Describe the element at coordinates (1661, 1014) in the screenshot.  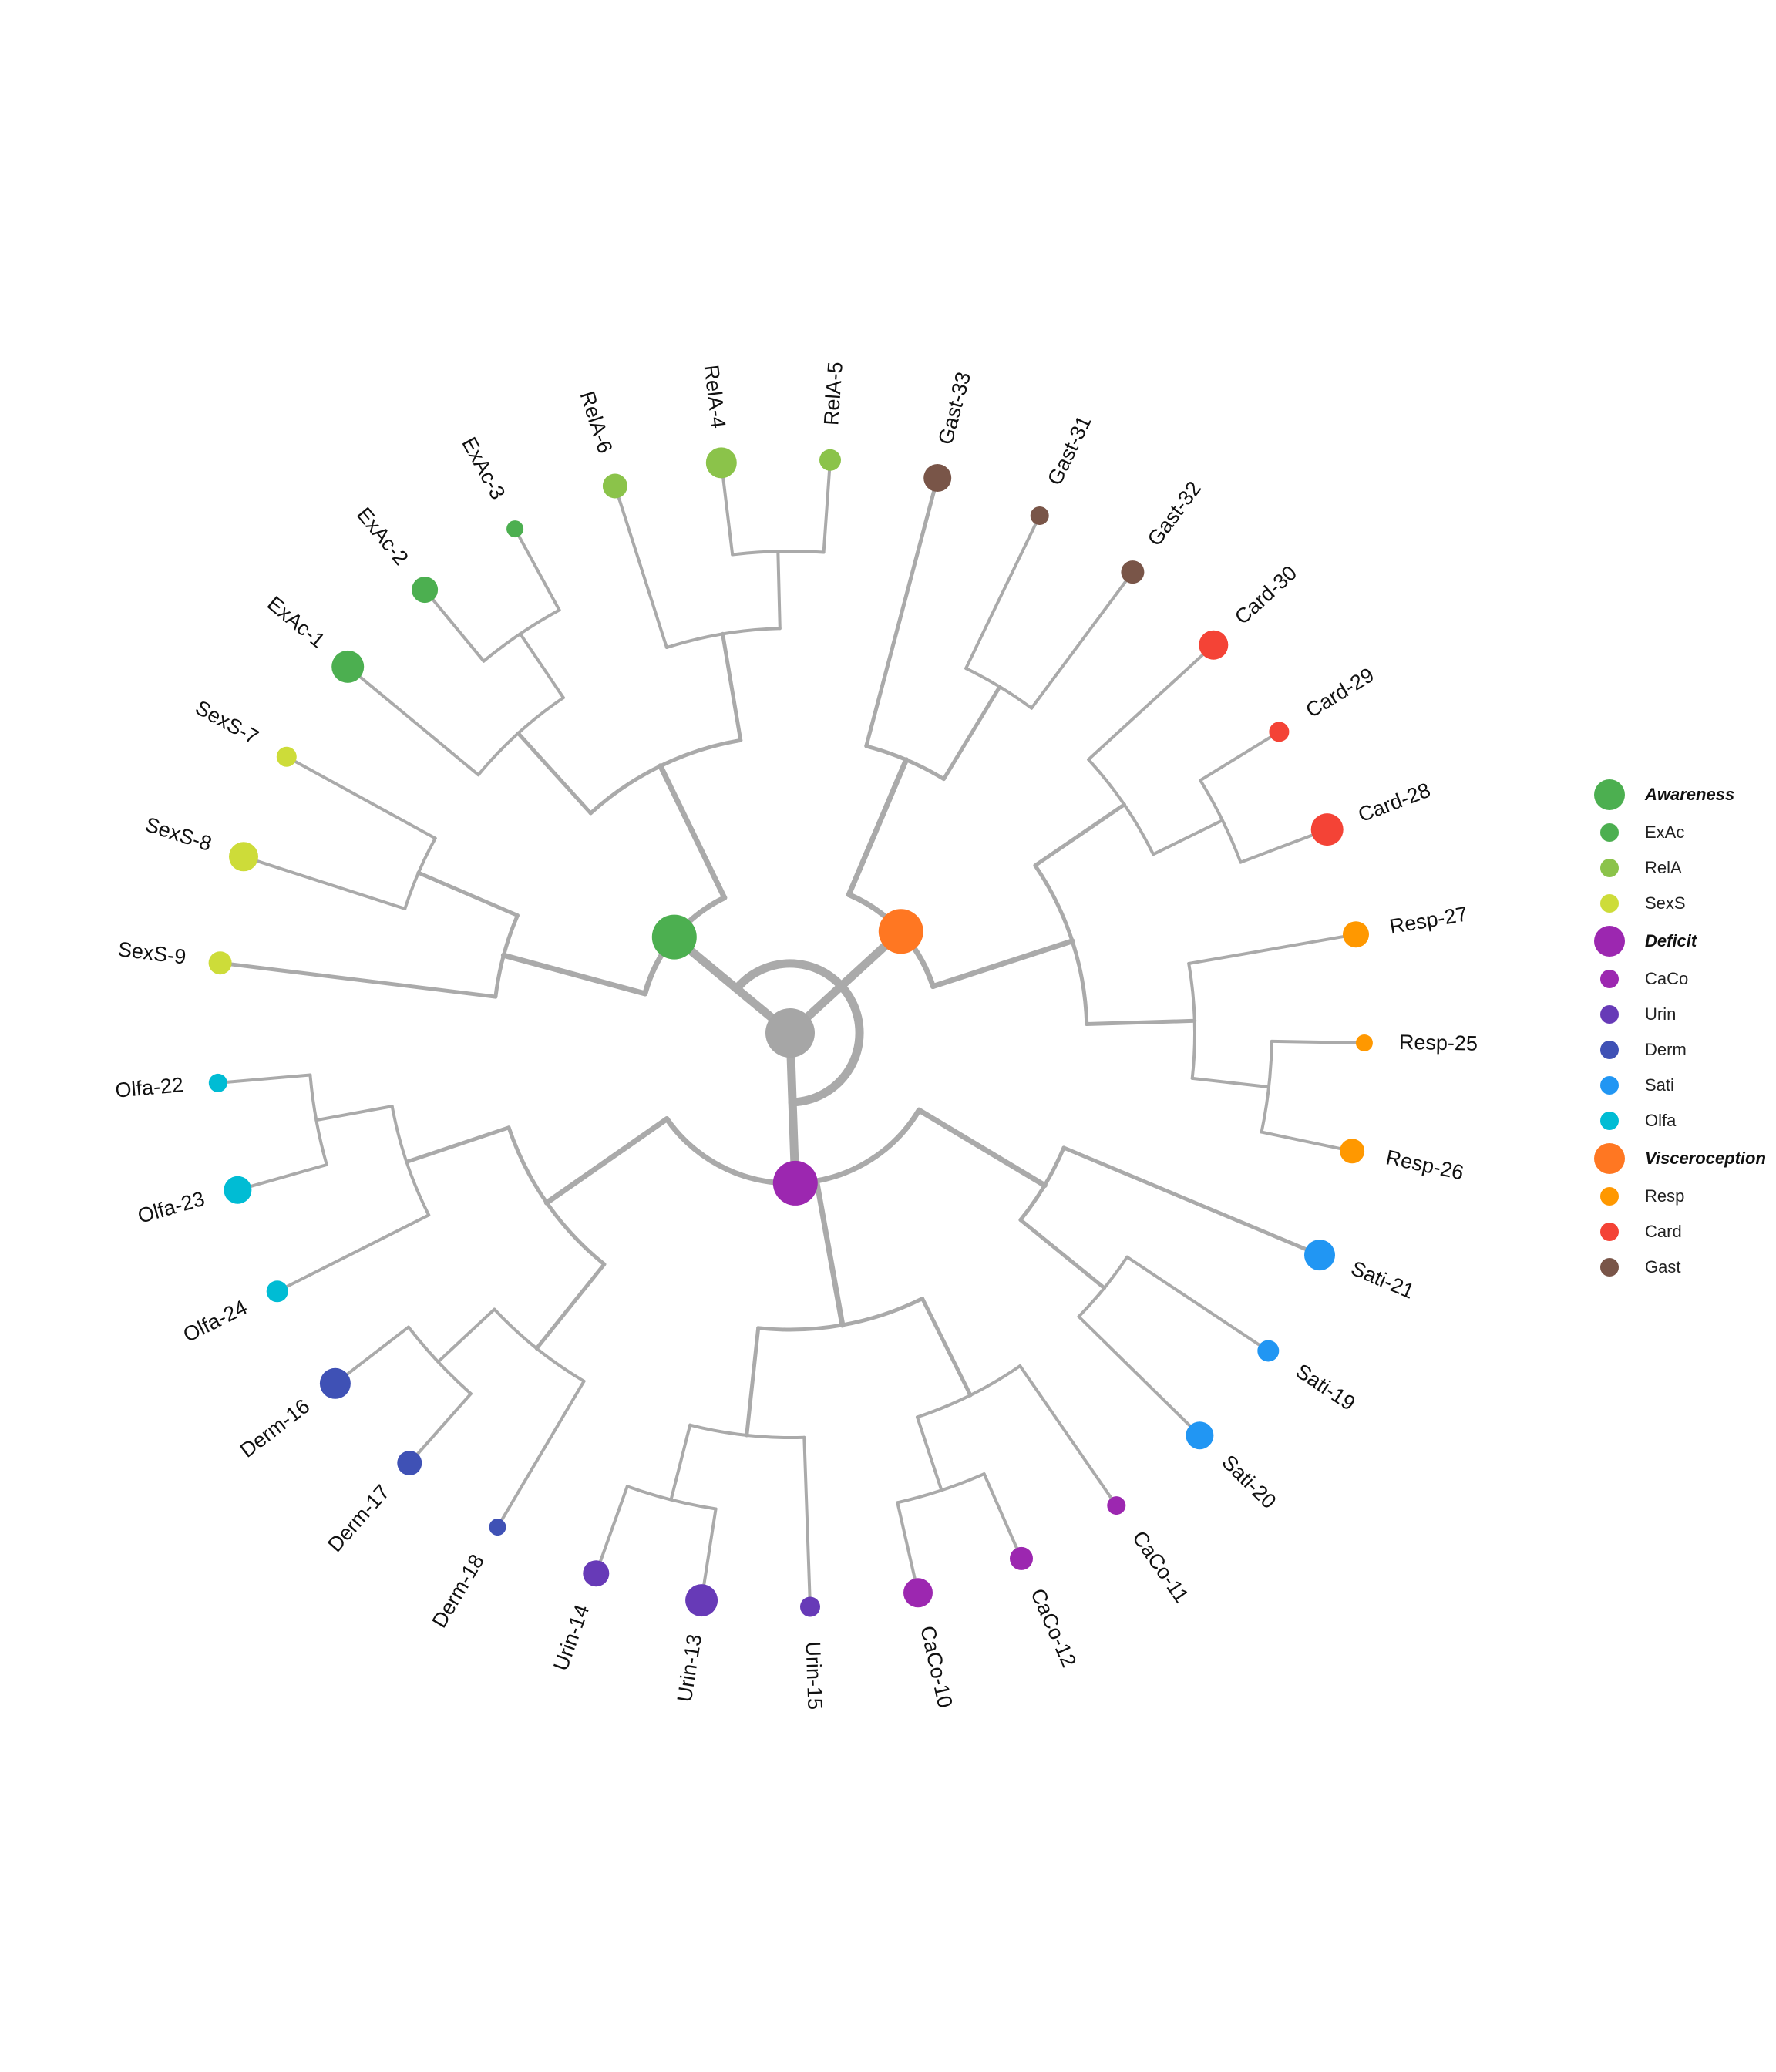
I see `legend-label: Urin` at that location.